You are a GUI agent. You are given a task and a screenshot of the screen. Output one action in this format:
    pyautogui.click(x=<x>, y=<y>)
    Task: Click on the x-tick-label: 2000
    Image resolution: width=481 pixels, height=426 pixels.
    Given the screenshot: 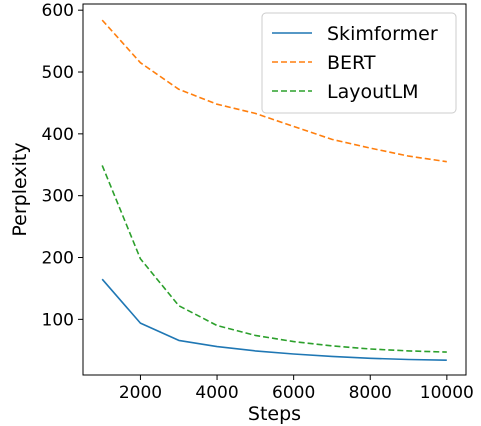 What is the action you would take?
    pyautogui.click(x=140, y=393)
    